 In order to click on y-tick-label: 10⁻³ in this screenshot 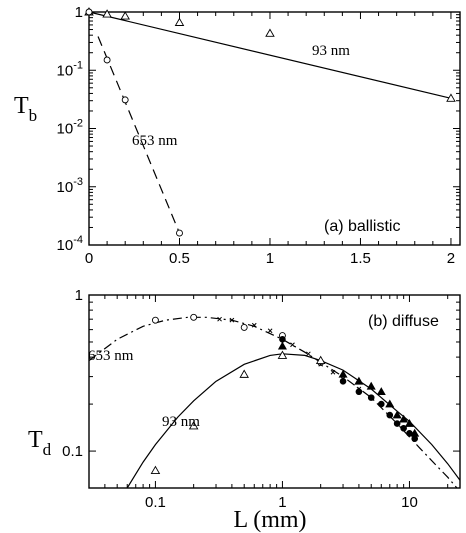, I will do `click(70, 186)`.